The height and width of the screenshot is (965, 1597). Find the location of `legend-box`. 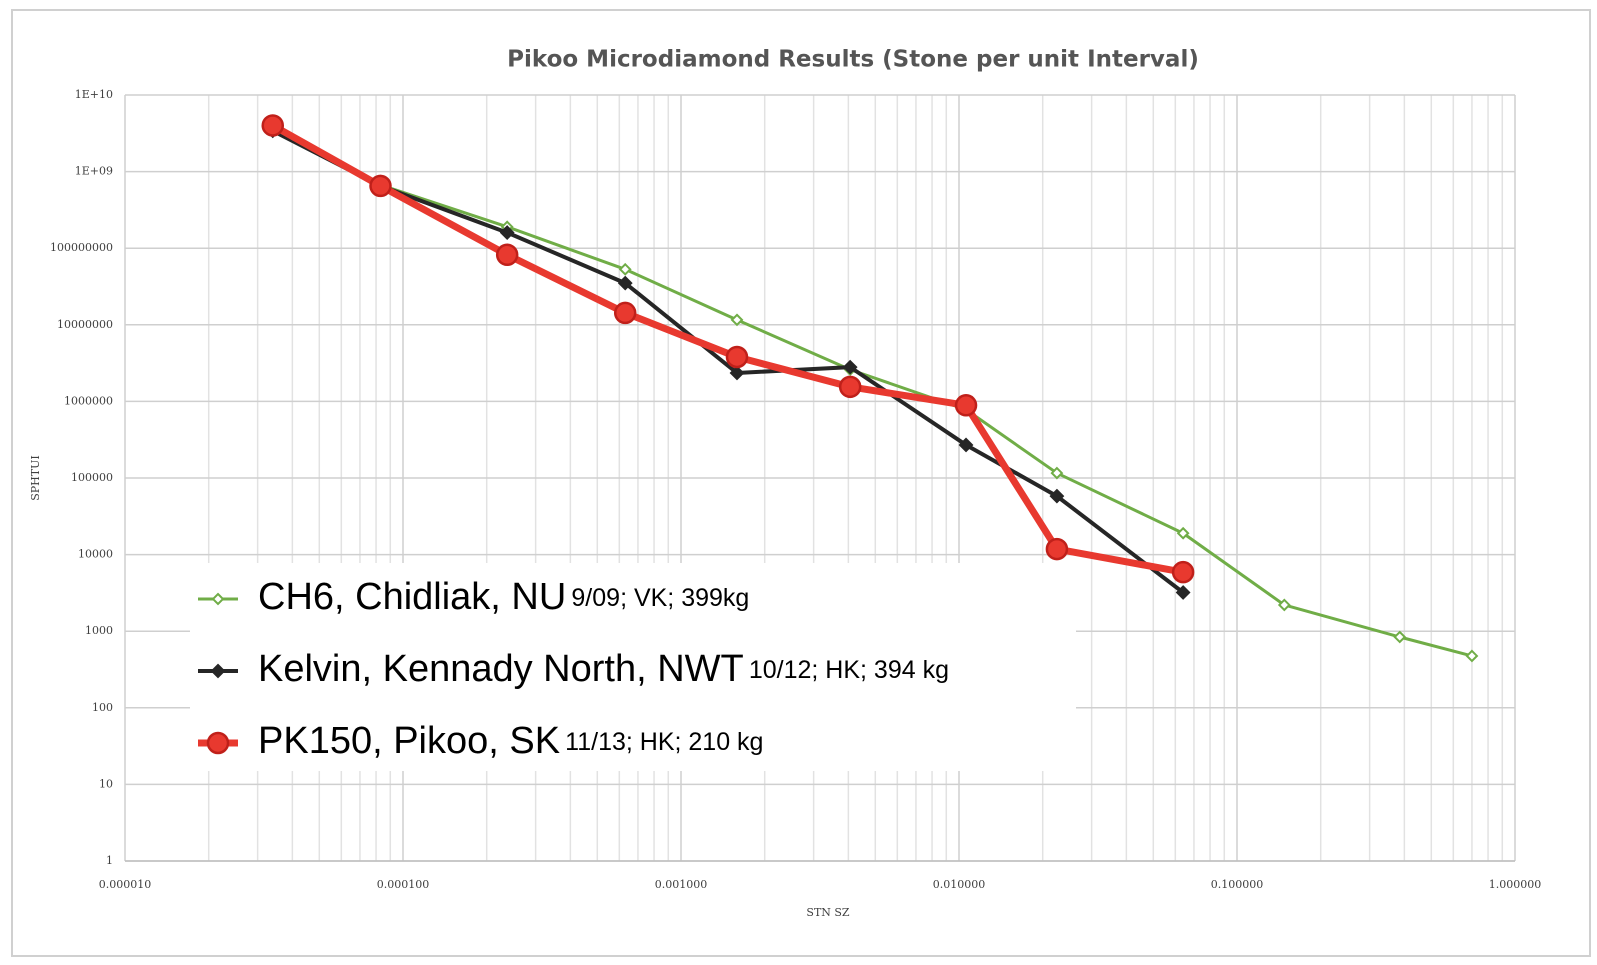

legend-box is located at coordinates (633, 667).